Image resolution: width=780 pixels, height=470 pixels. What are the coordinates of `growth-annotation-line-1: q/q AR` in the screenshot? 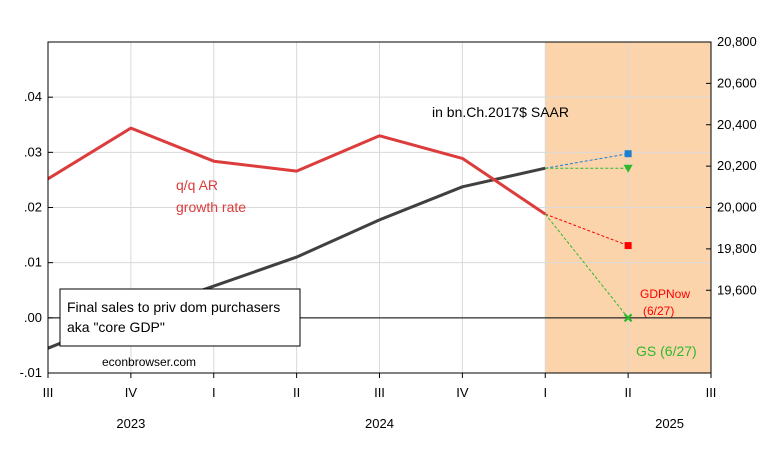 It's located at (197, 185).